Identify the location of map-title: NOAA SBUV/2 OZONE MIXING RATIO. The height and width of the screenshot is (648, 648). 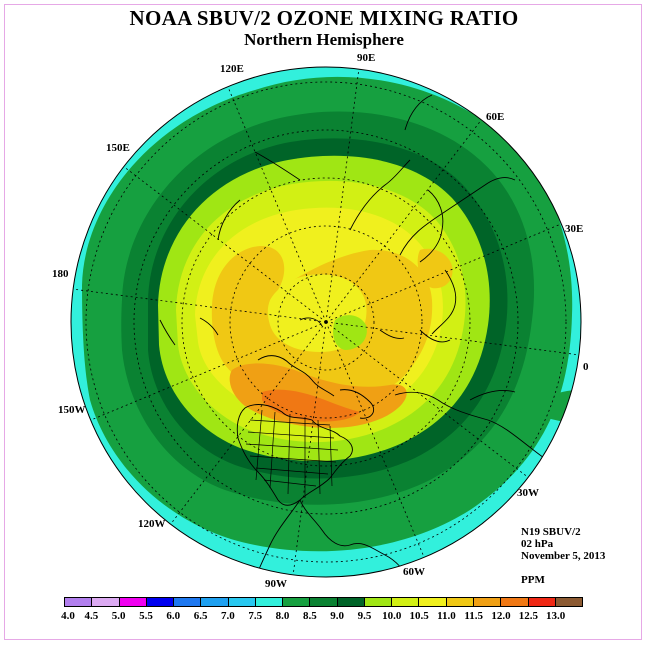
(324, 18).